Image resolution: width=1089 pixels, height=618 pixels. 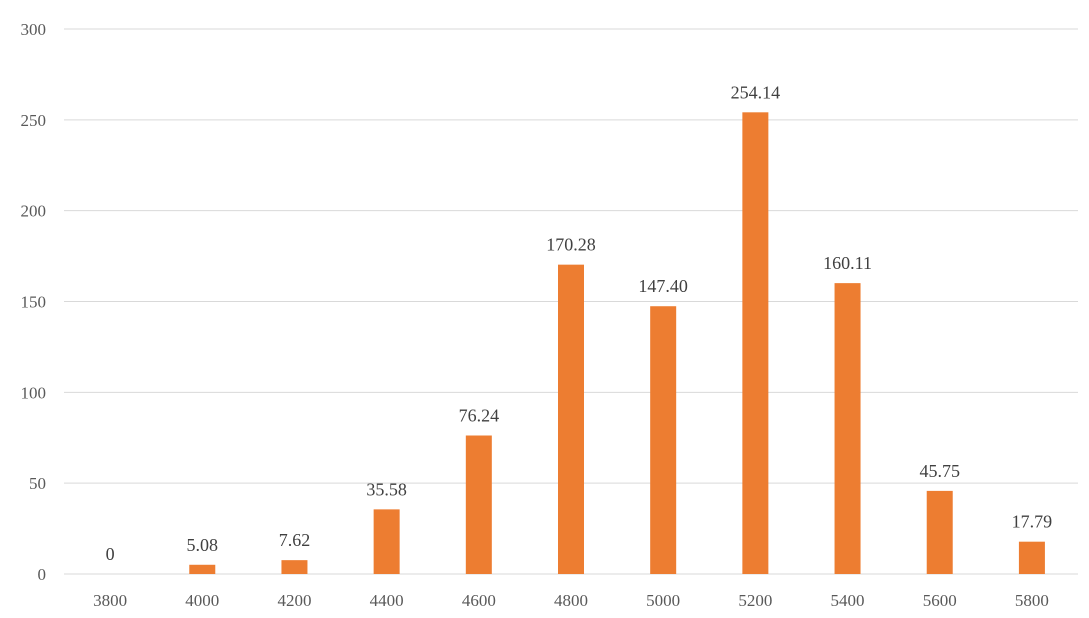 What do you see at coordinates (34, 29) in the screenshot?
I see `y-tick-label: 300` at bounding box center [34, 29].